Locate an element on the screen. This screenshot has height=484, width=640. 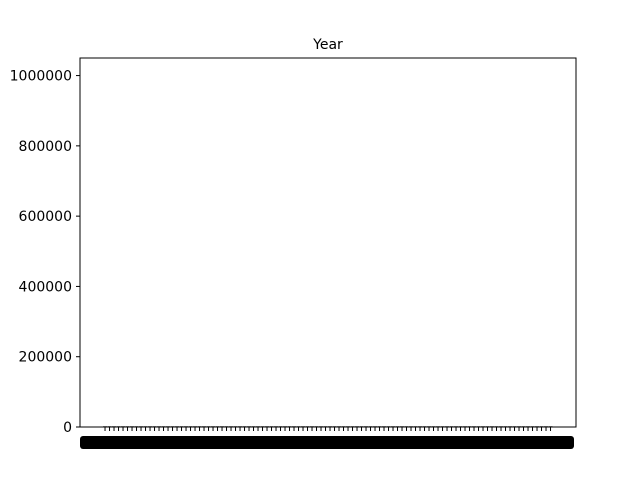
y-tick-label: 200000 is located at coordinates (45, 358).